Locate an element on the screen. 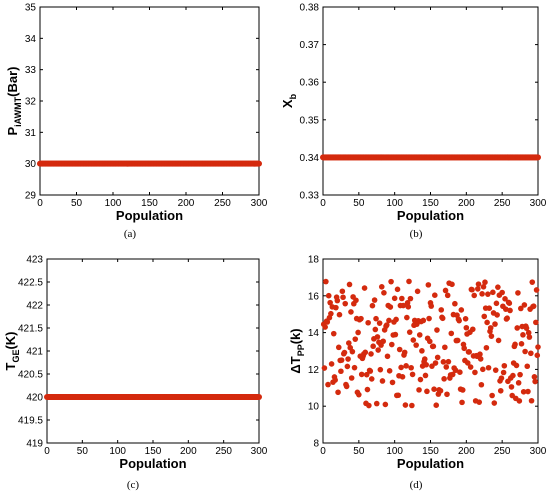 This screenshot has width=550, height=502. y-axis-label: PiAWMT(Bar) is located at coordinates (14, 100).